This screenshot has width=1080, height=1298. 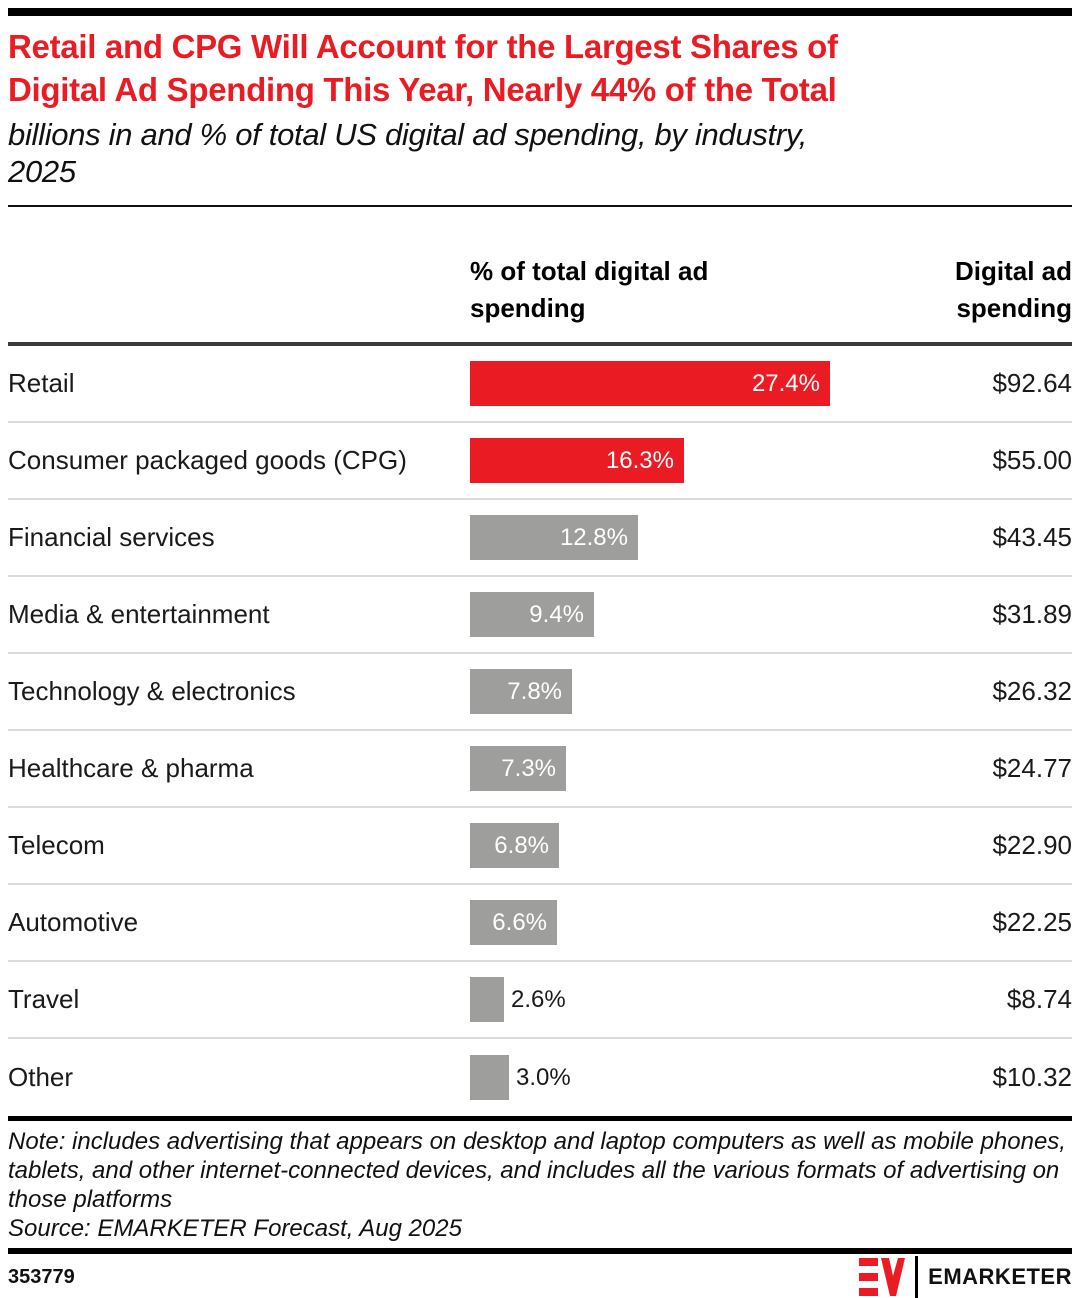 What do you see at coordinates (676, 614) in the screenshot?
I see `bar-area: 9.4%` at bounding box center [676, 614].